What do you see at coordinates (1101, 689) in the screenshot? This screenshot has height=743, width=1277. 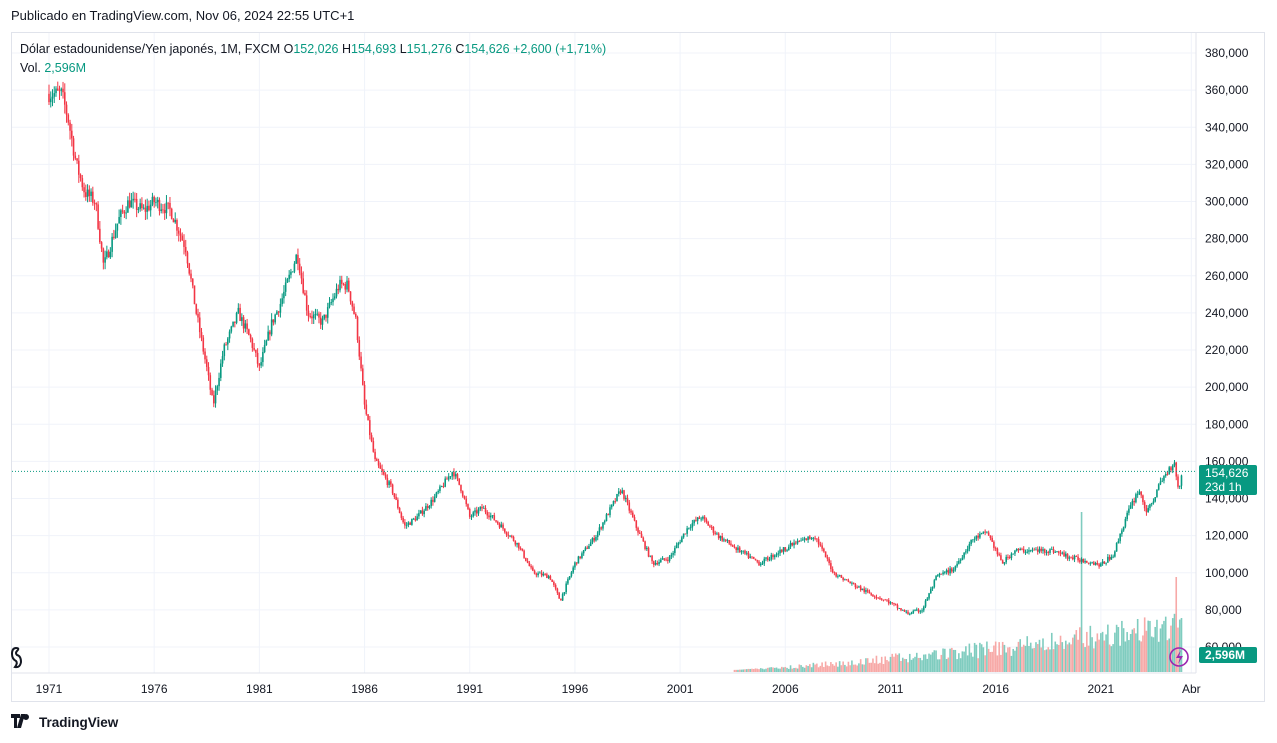 I see `x-tick-label: 2021` at bounding box center [1101, 689].